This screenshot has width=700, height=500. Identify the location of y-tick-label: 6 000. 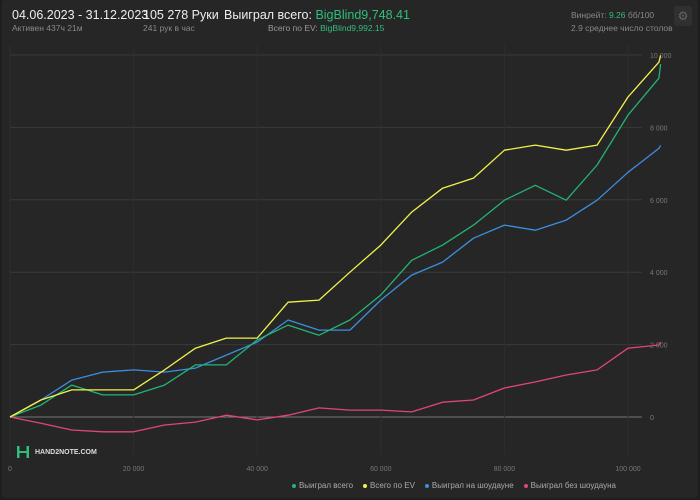
(659, 201).